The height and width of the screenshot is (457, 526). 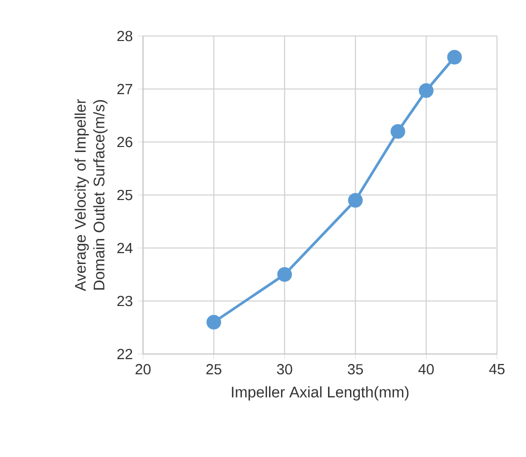 I want to click on y-tick-label: 22, so click(x=124, y=354).